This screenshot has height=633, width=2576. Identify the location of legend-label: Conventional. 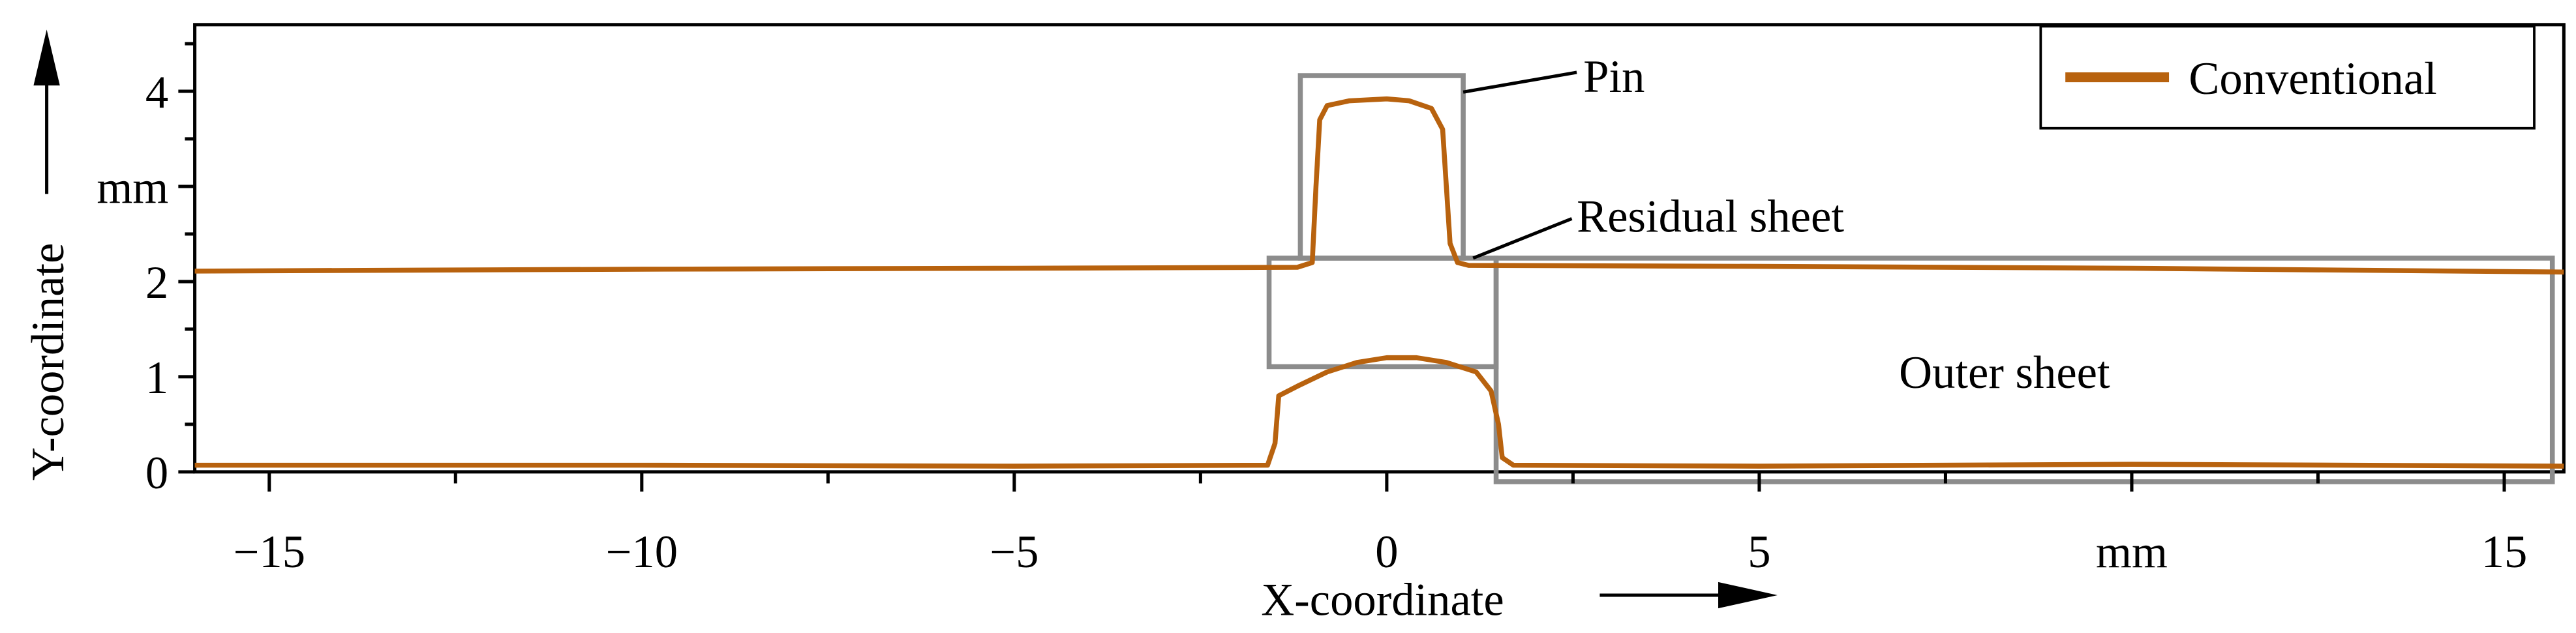
(2312, 78).